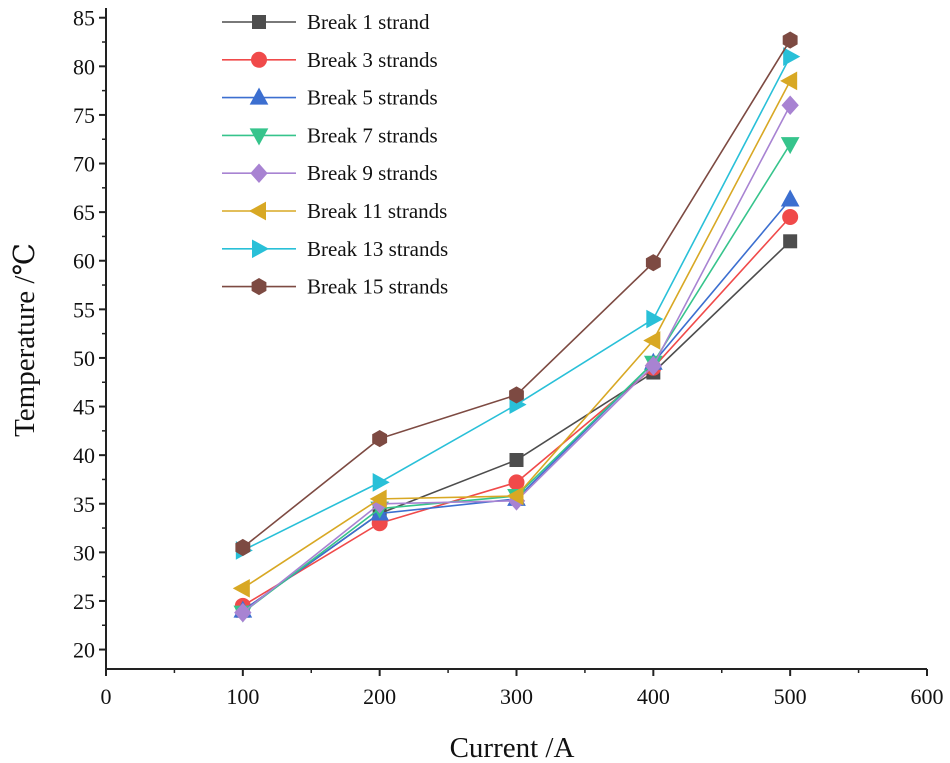  I want to click on x-tick-label: 400, so click(653, 696).